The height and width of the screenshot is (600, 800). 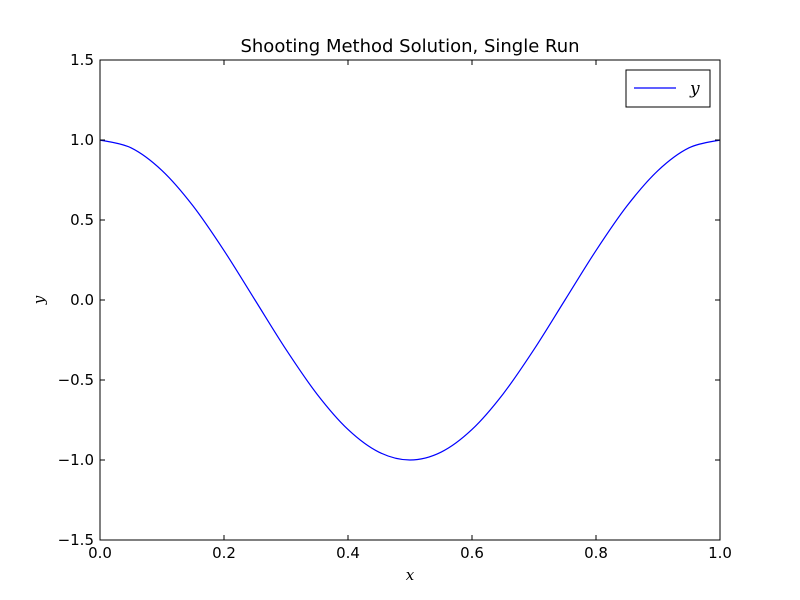 I want to click on x-tick-label: 0.0, so click(x=100, y=553).